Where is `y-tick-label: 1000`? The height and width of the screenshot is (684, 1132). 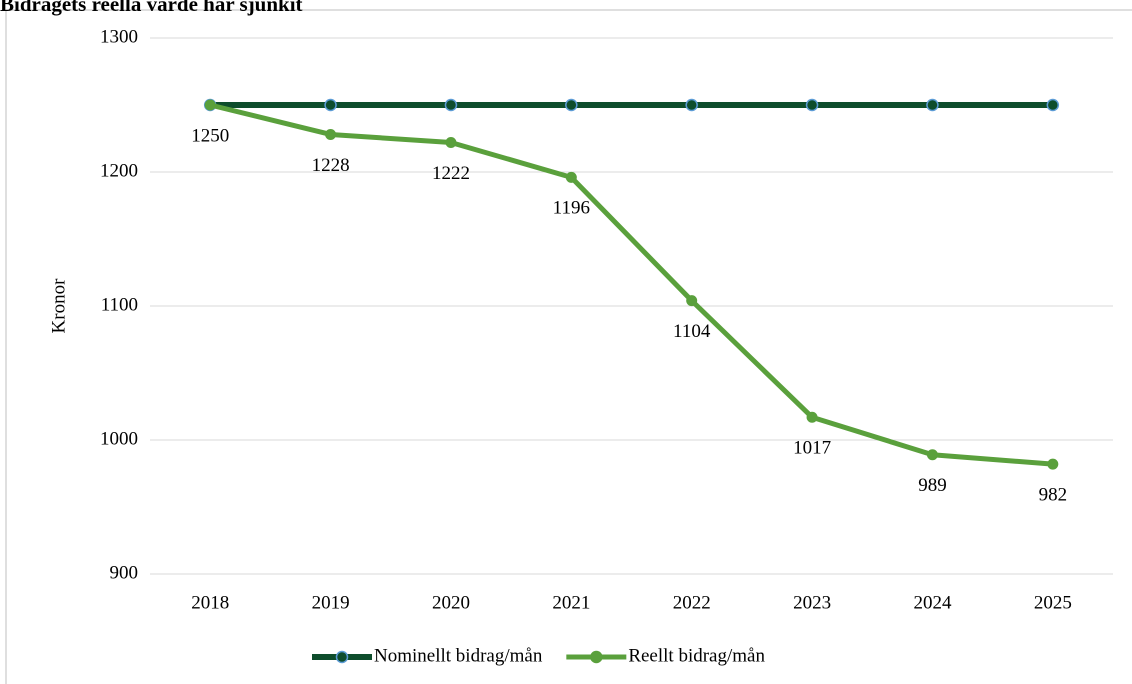 y-tick-label: 1000 is located at coordinates (119, 438).